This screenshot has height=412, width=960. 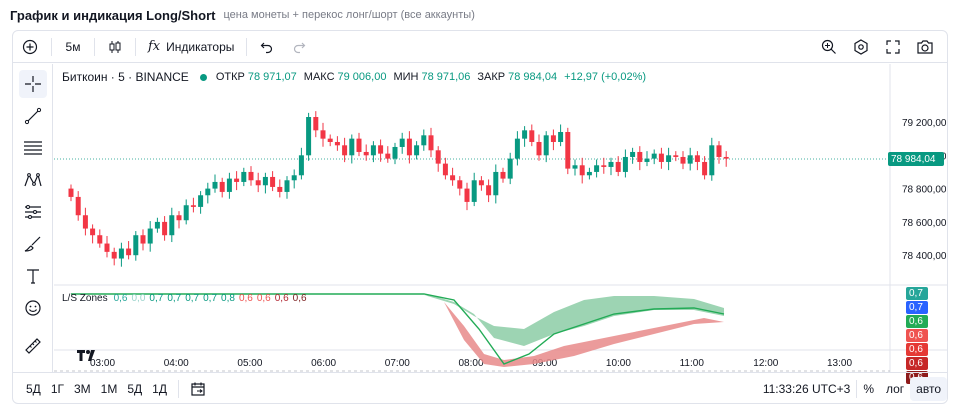 What do you see at coordinates (574, 320) in the screenshot?
I see `long-zone-band` at bounding box center [574, 320].